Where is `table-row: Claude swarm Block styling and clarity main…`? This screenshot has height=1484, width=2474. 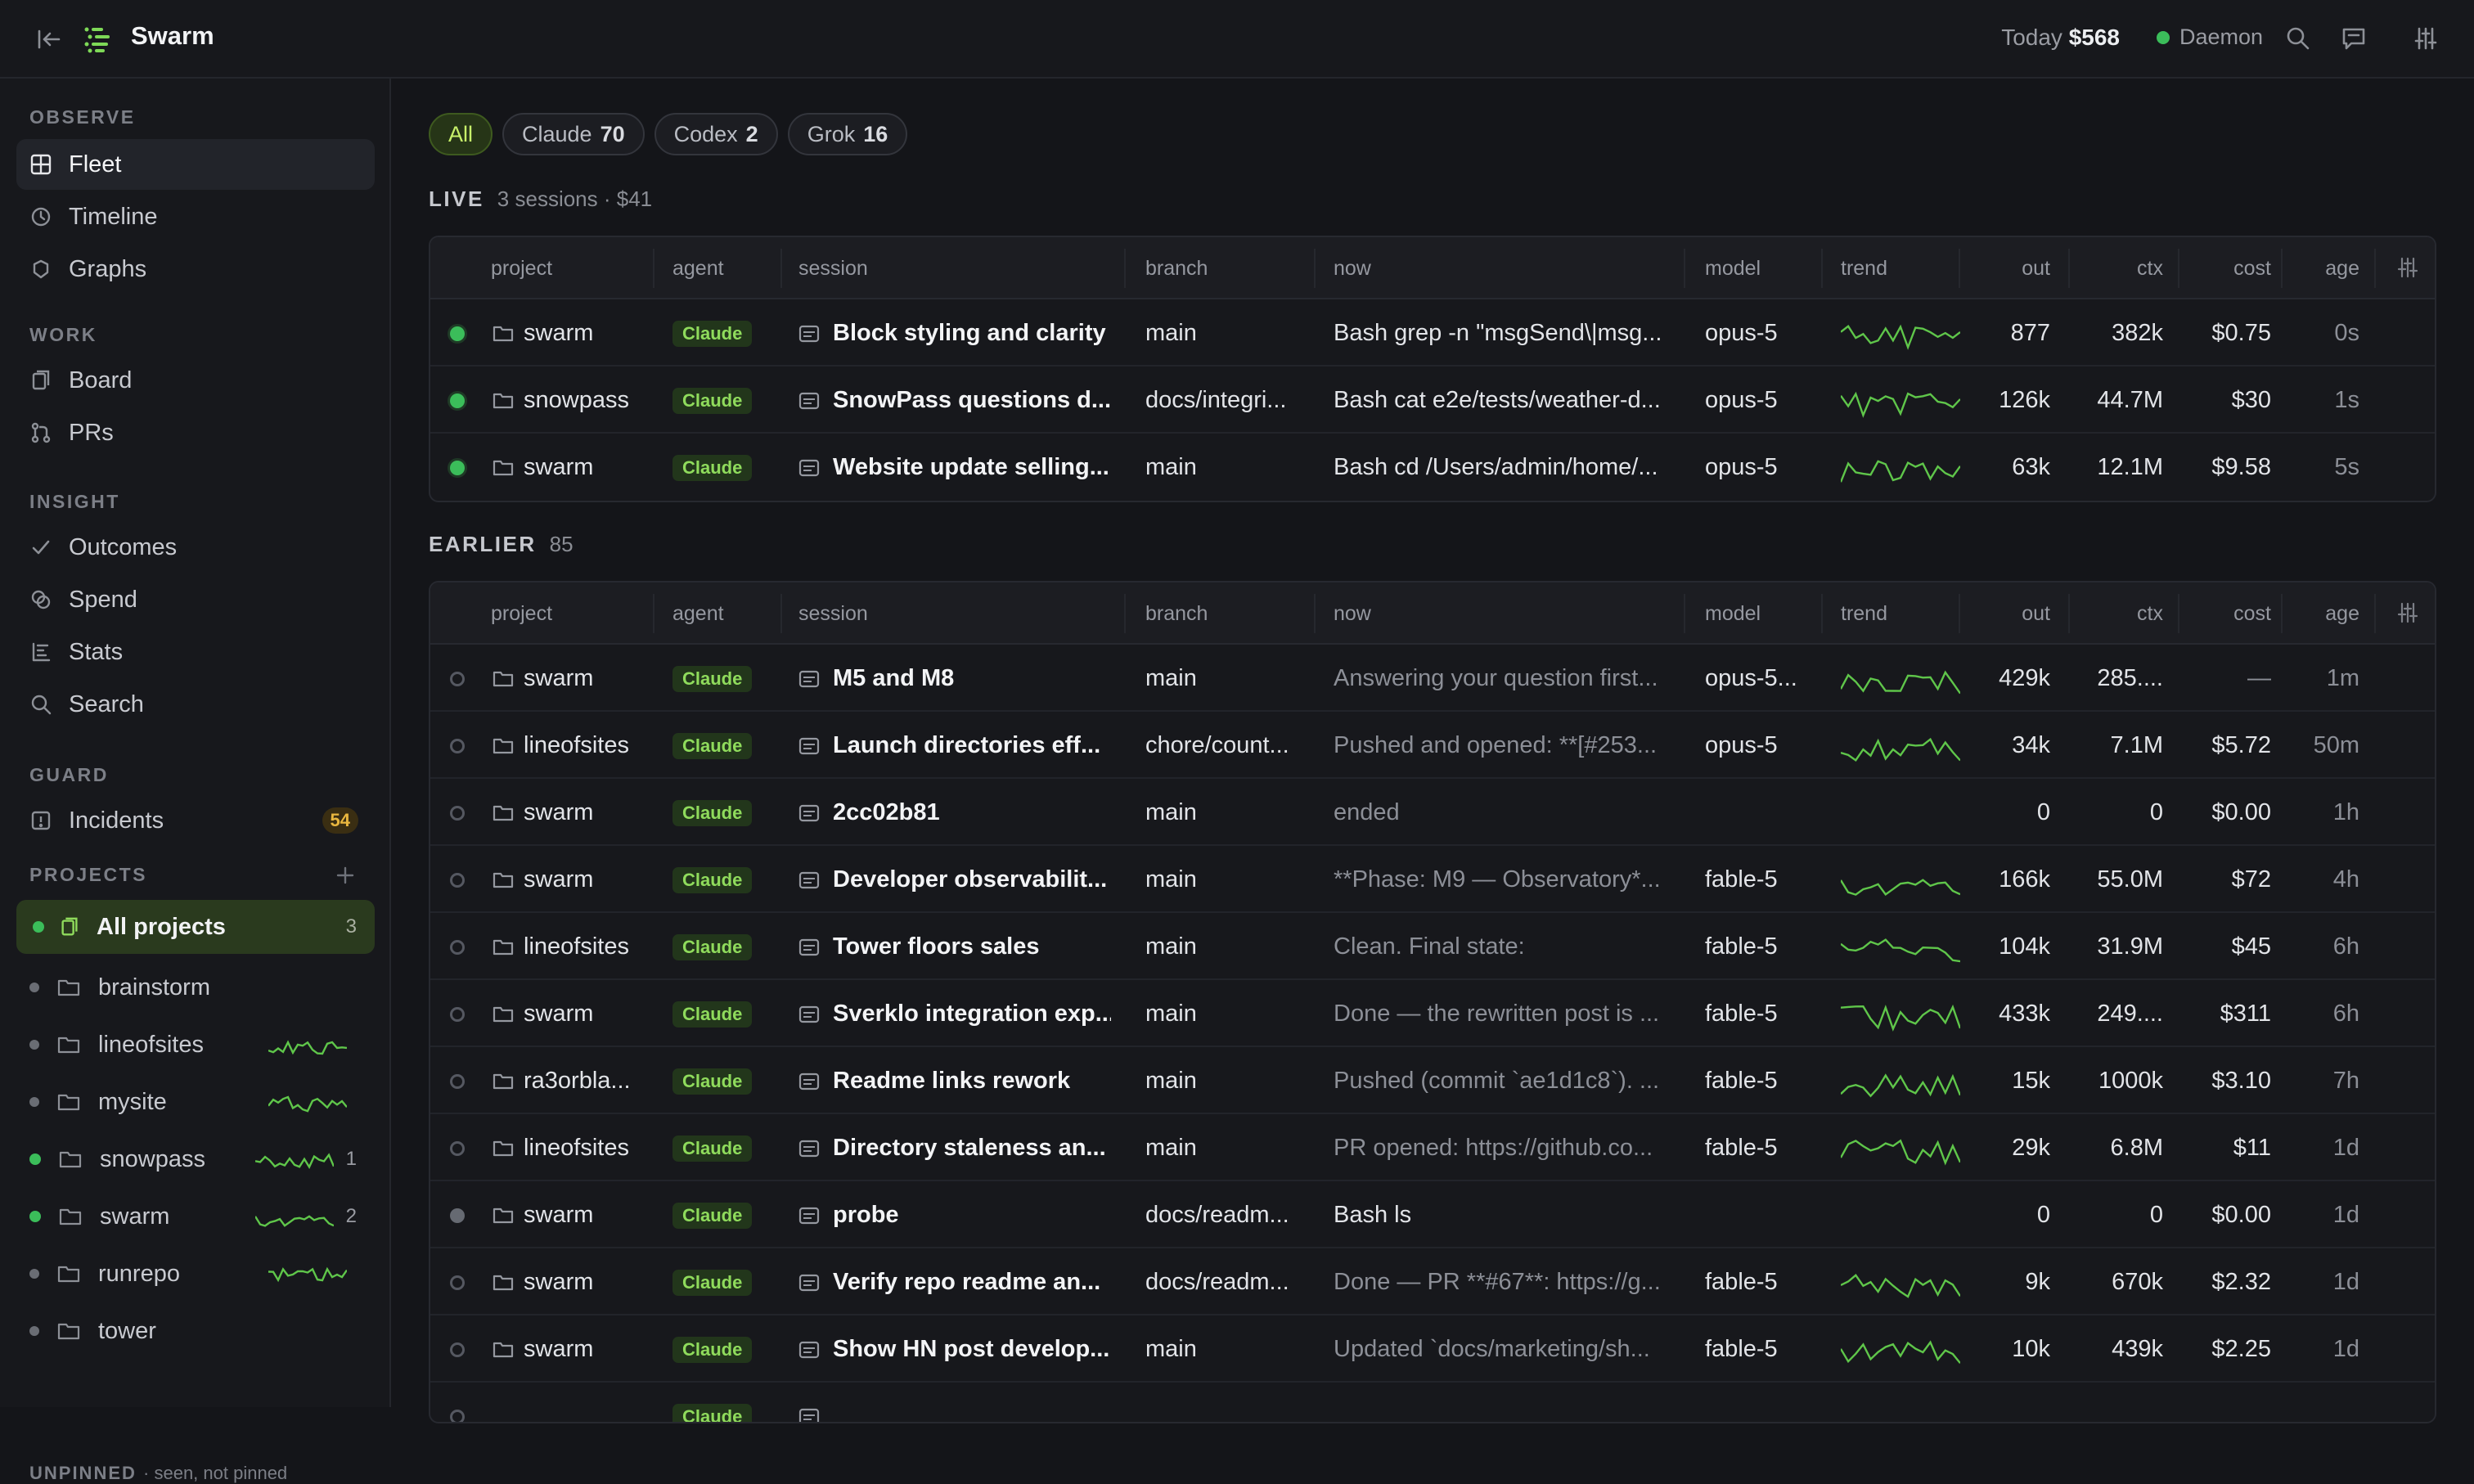
table-row: Claude swarm Block styling and clarity main… is located at coordinates (1432, 333).